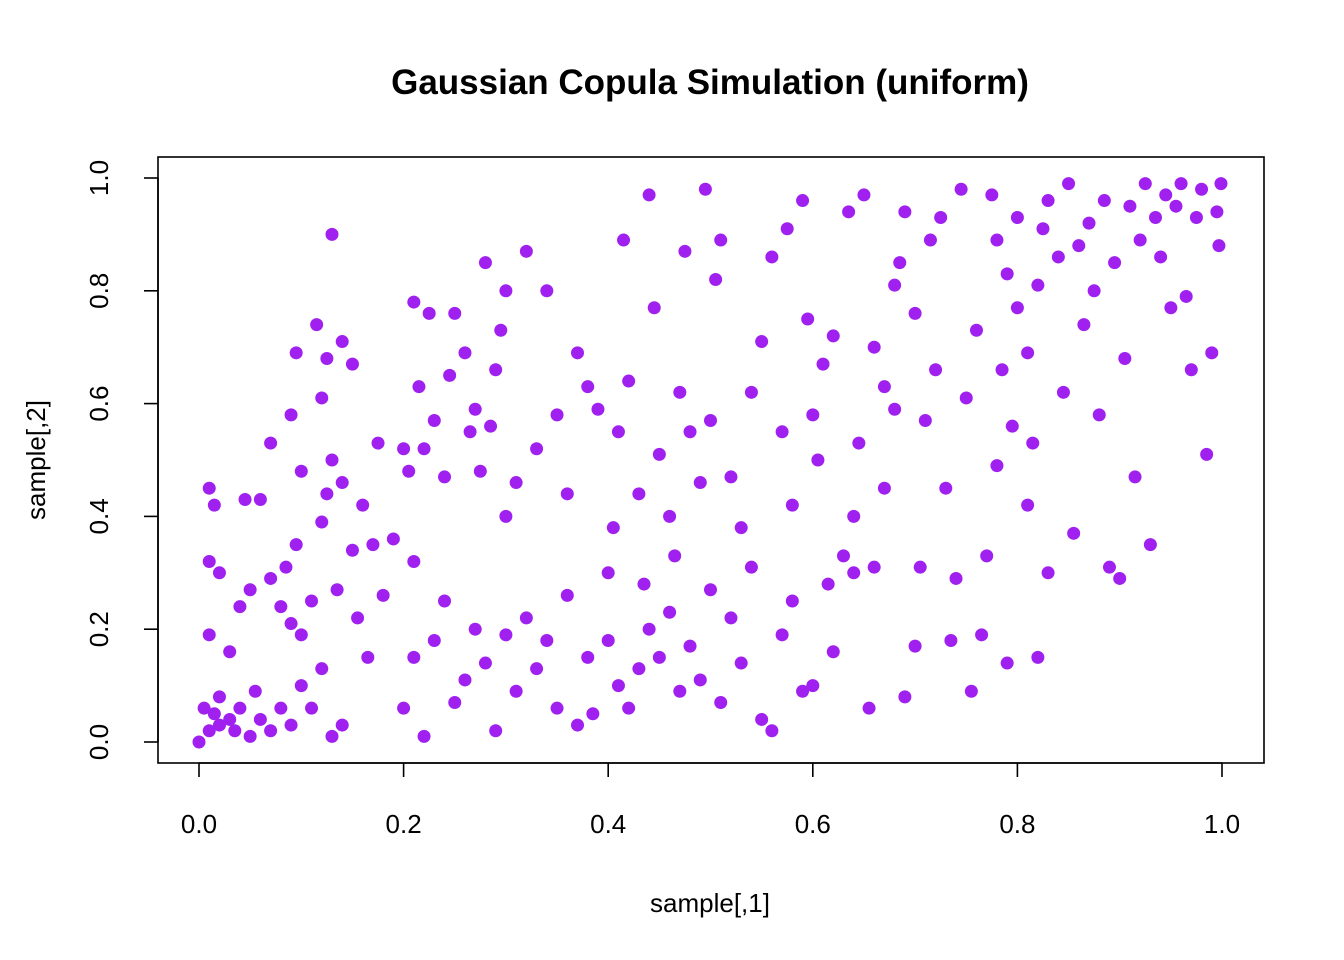 This screenshot has height=960, width=1344. I want to click on y-tick-label: 0.2, so click(99, 629).